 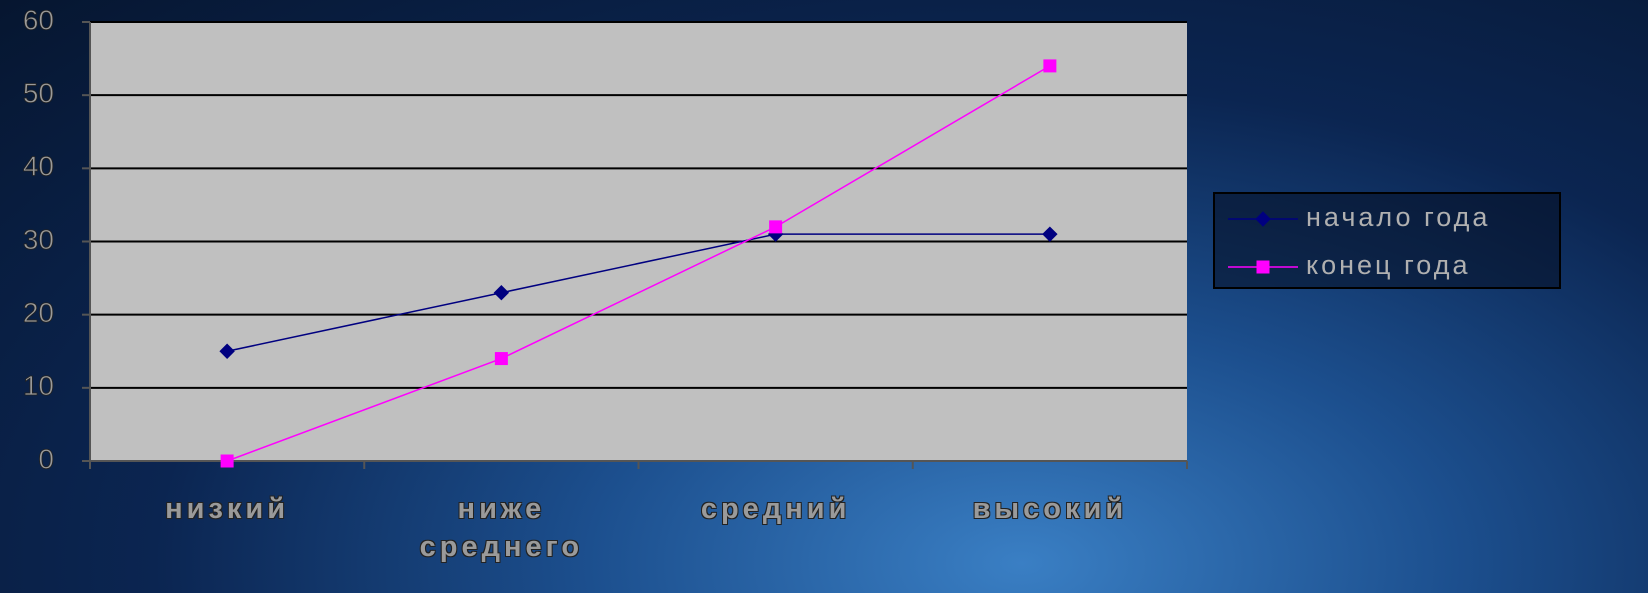 I want to click on y-tick-label: 50, so click(x=38, y=93).